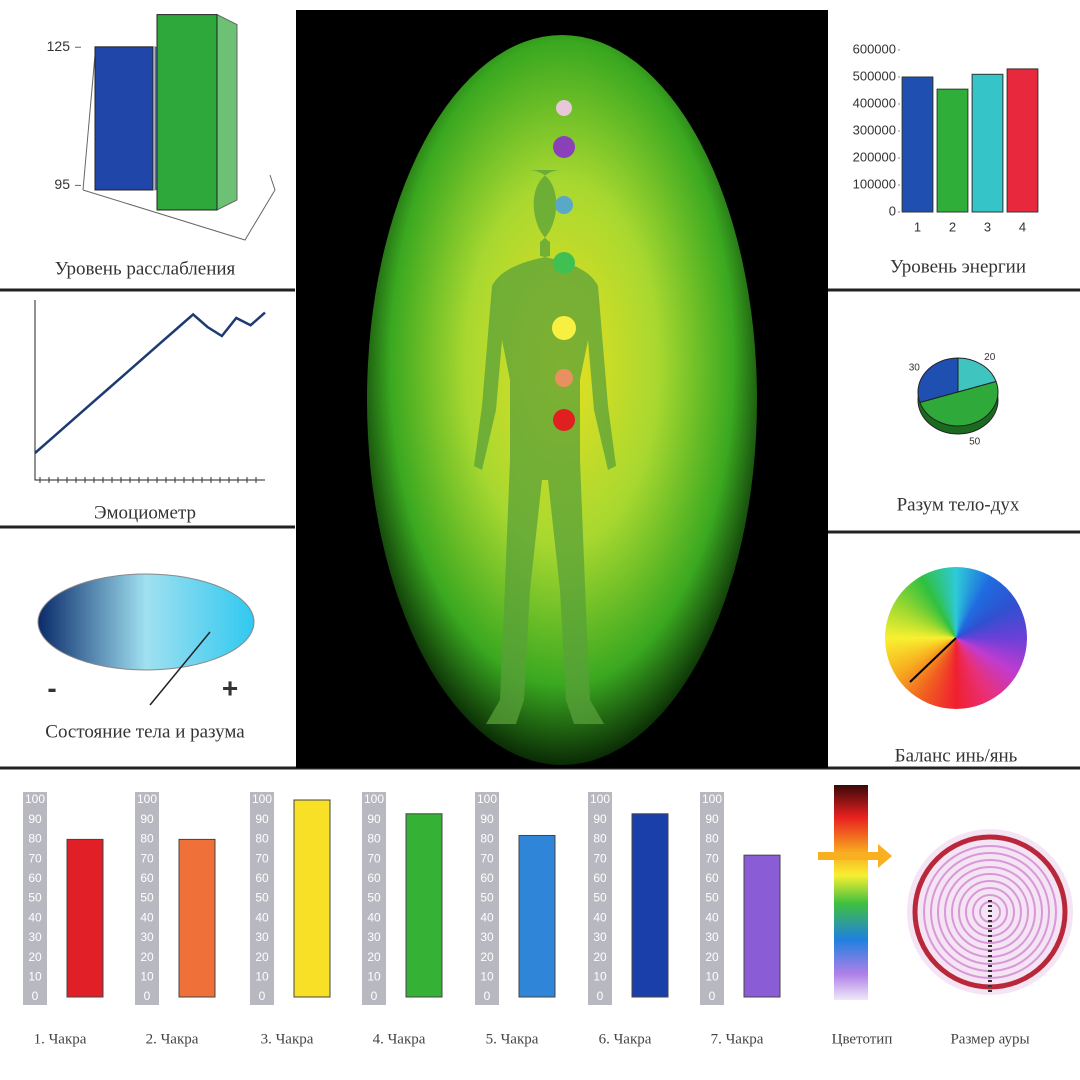 This screenshot has height=1080, width=1080. What do you see at coordinates (917, 226) in the screenshot?
I see `x-tick-label: 1` at bounding box center [917, 226].